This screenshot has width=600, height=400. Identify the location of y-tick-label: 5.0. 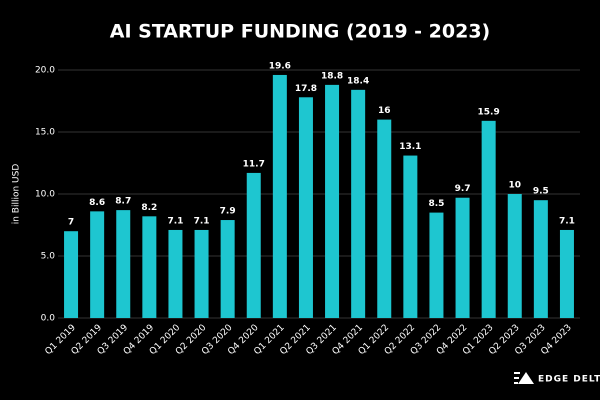
(48, 257).